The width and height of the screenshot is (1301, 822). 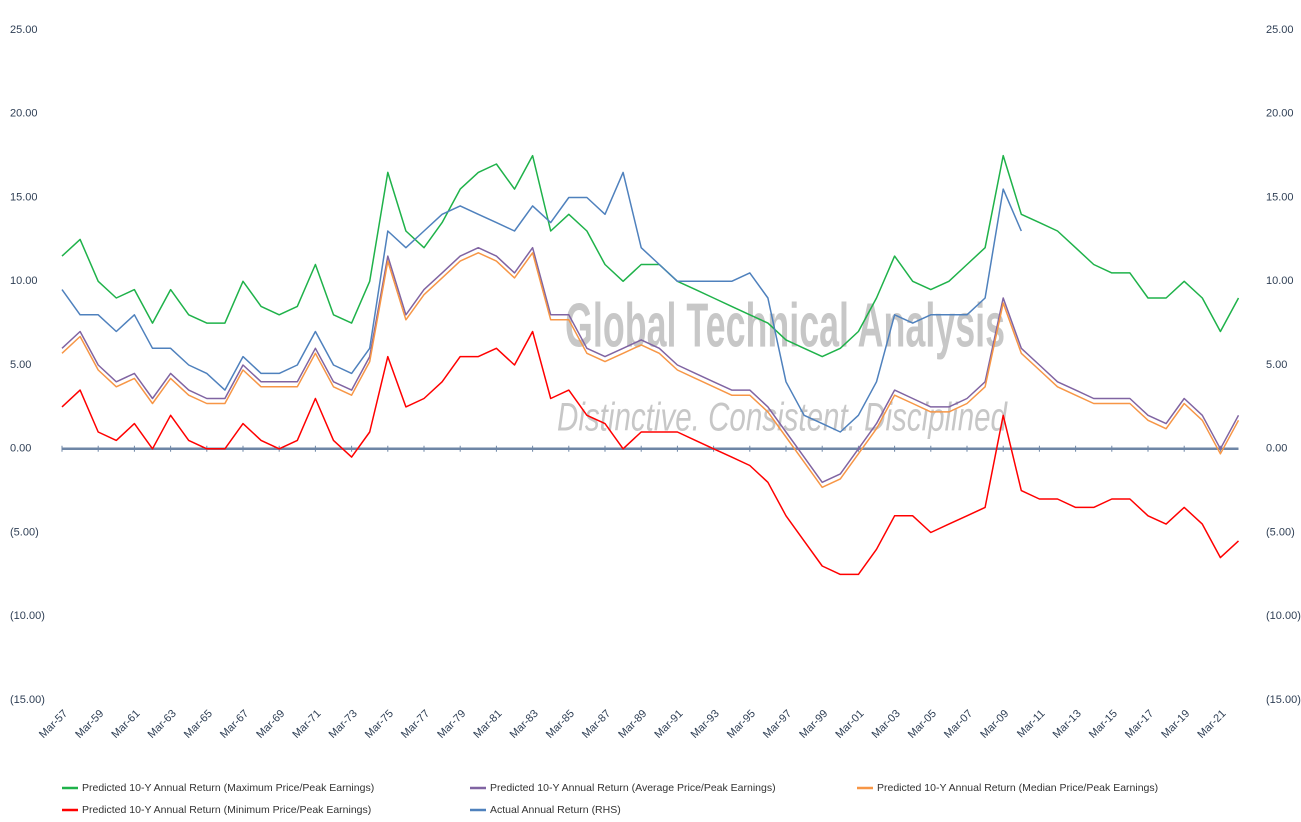 What do you see at coordinates (705, 724) in the screenshot?
I see `x-tick-label: Mar-93` at bounding box center [705, 724].